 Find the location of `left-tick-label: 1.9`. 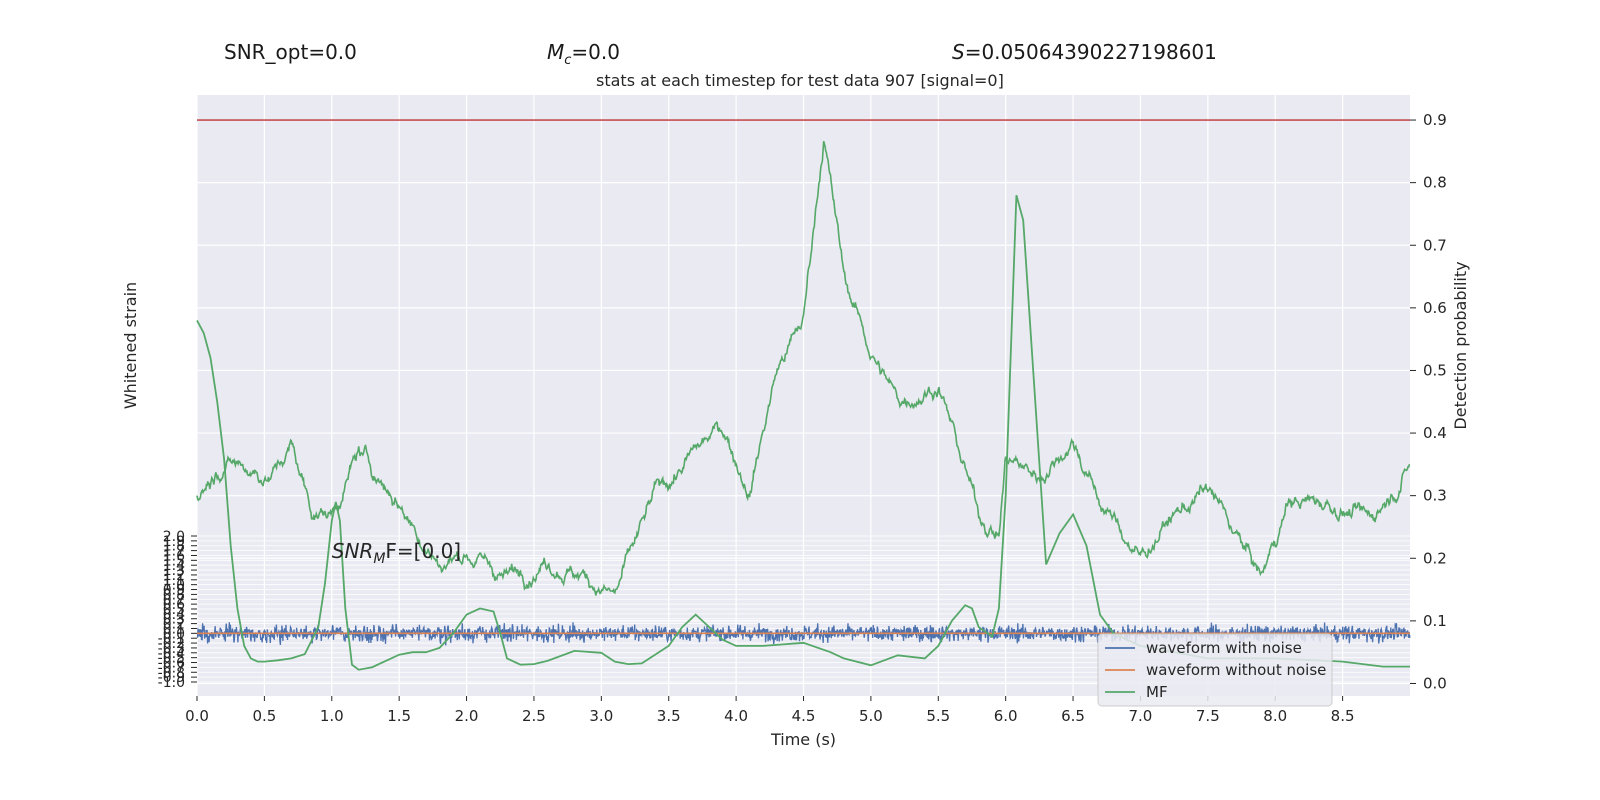

left-tick-label: 1.9 is located at coordinates (174, 542).